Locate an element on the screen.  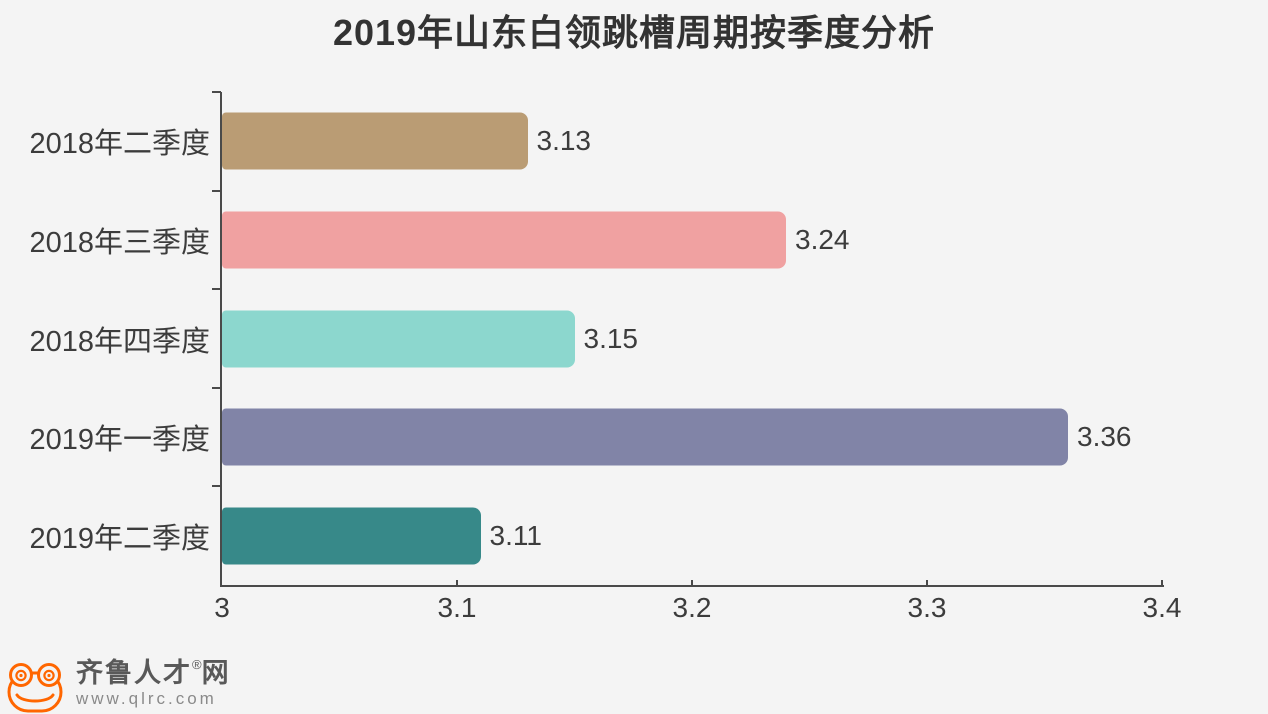
logo-text-block: 齐鲁人才®网 www.qlrc.com is located at coordinates (153, 683).